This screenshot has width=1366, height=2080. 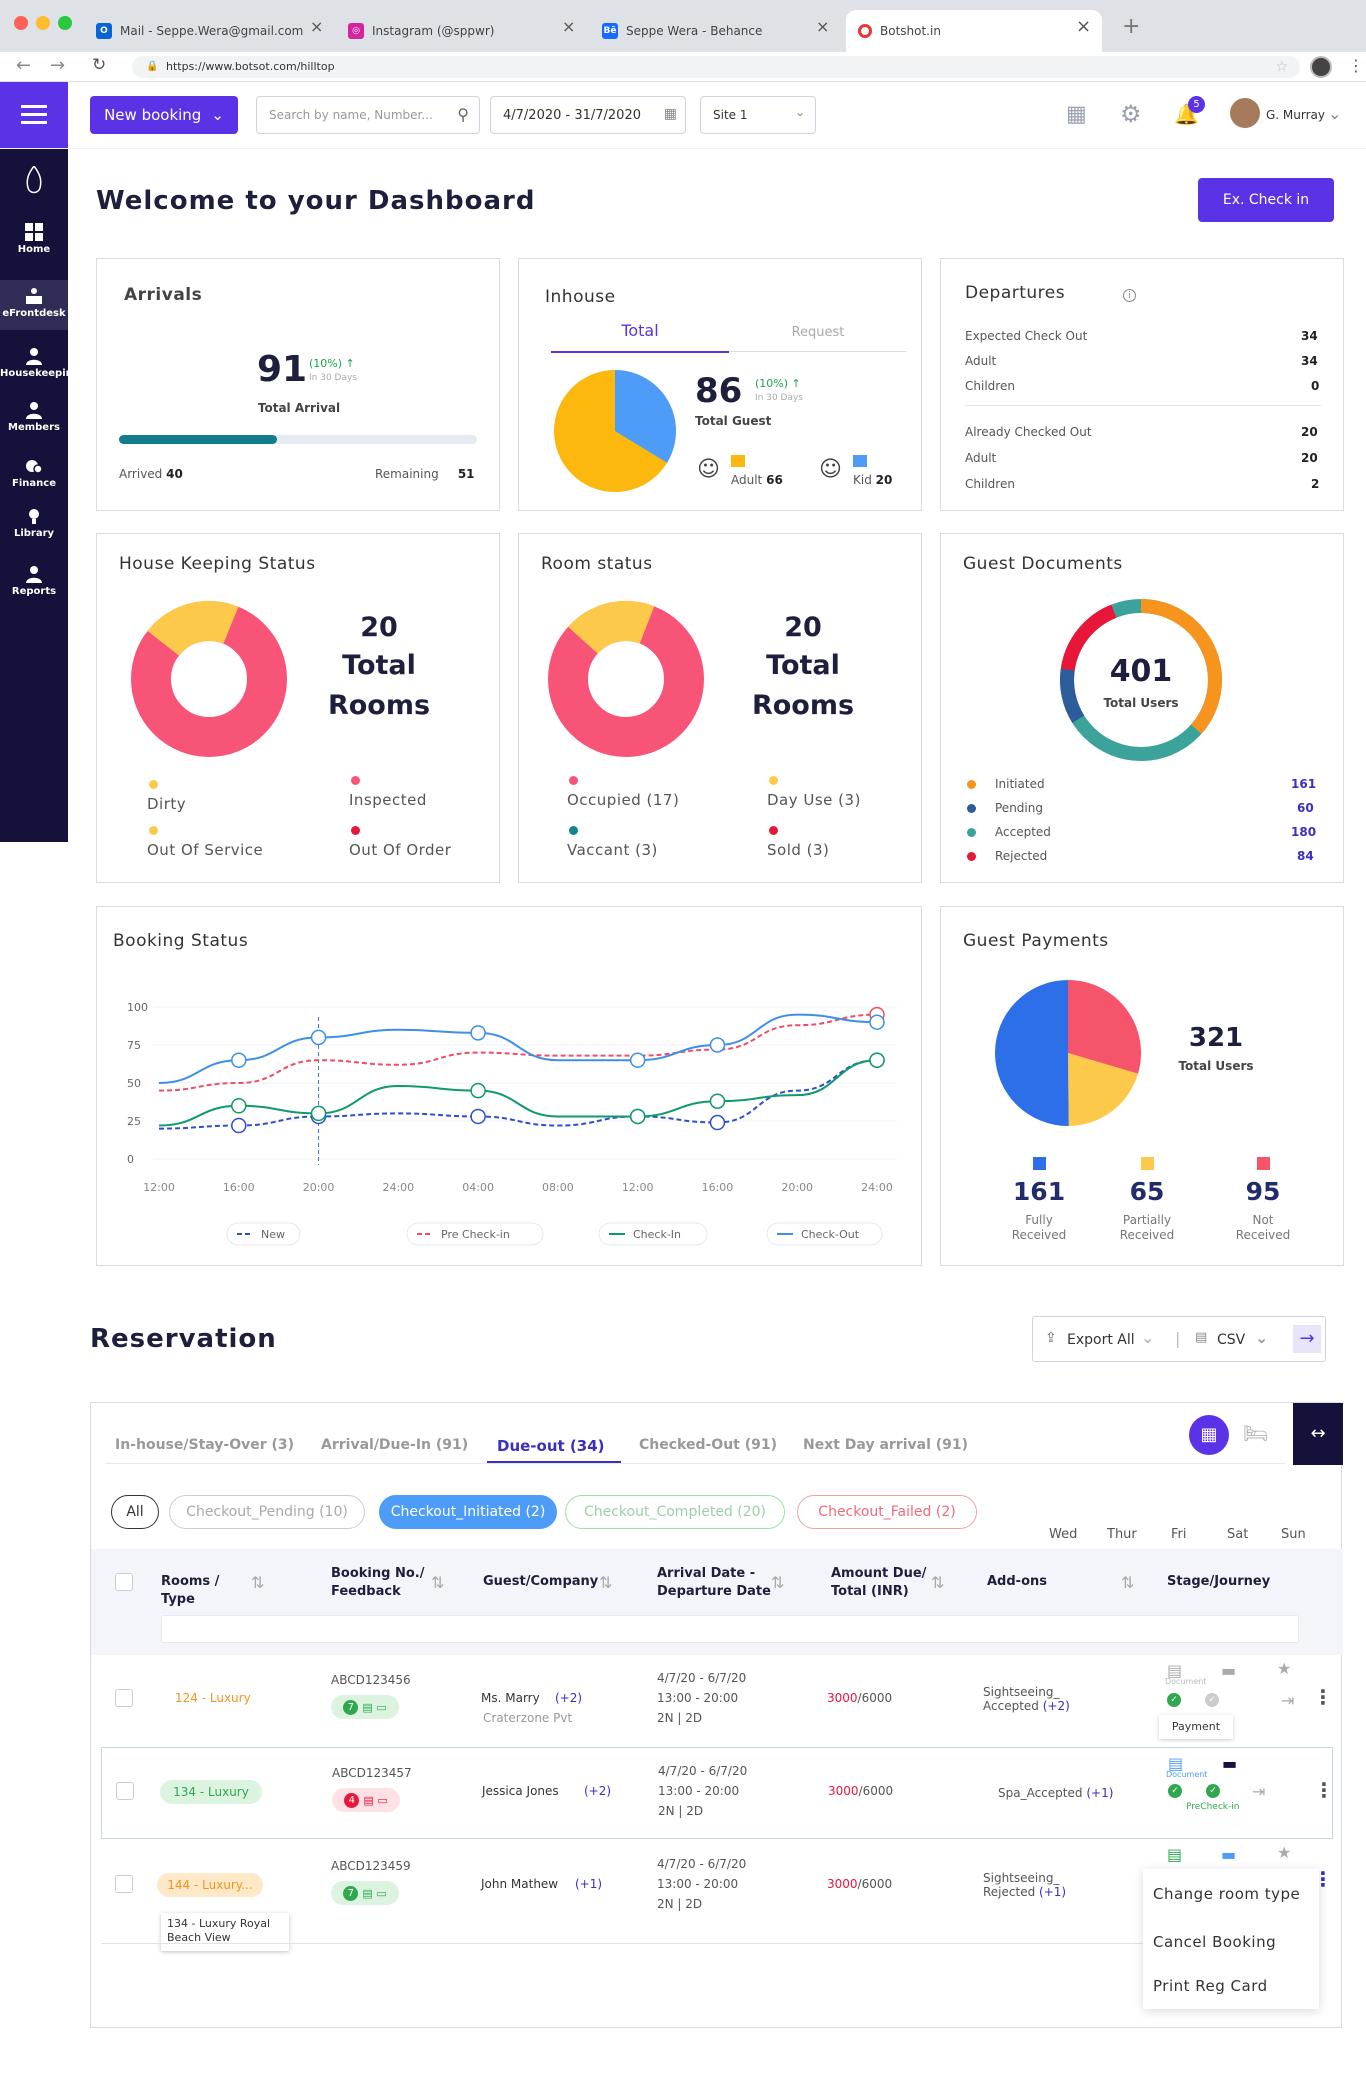 I want to click on column-filter-input, so click(x=730, y=1629).